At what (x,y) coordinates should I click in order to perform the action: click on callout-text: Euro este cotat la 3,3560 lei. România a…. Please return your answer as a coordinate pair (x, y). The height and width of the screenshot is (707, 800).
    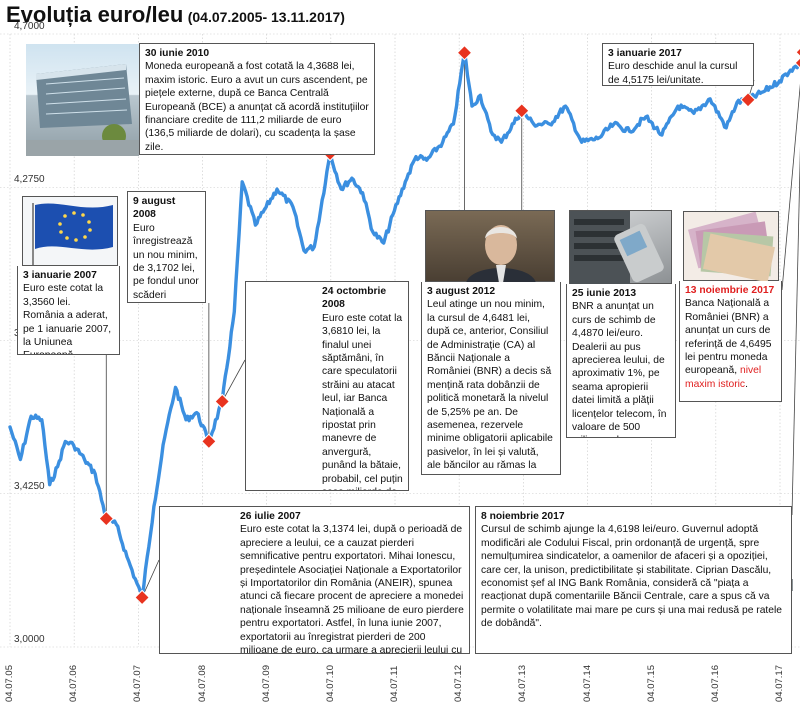
    Looking at the image, I should click on (67, 318).